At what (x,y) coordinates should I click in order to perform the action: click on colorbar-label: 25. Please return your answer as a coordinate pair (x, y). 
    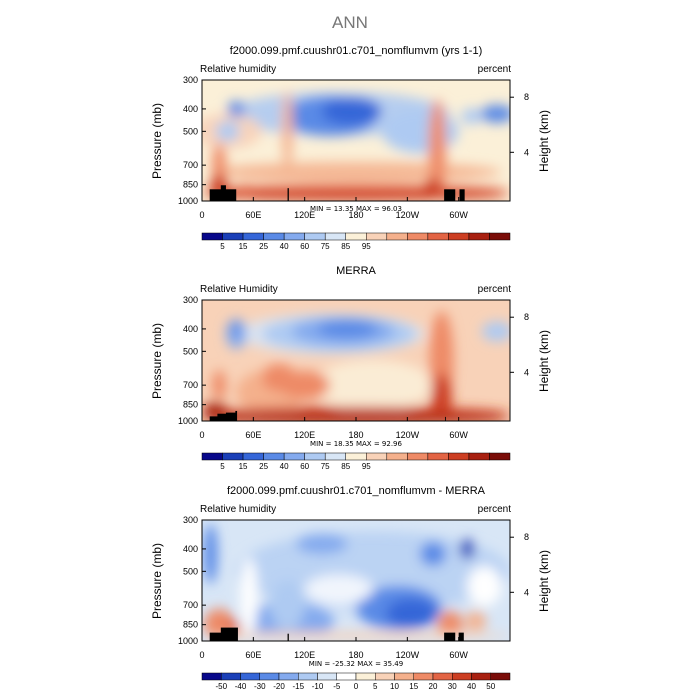
    Looking at the image, I should click on (263, 466).